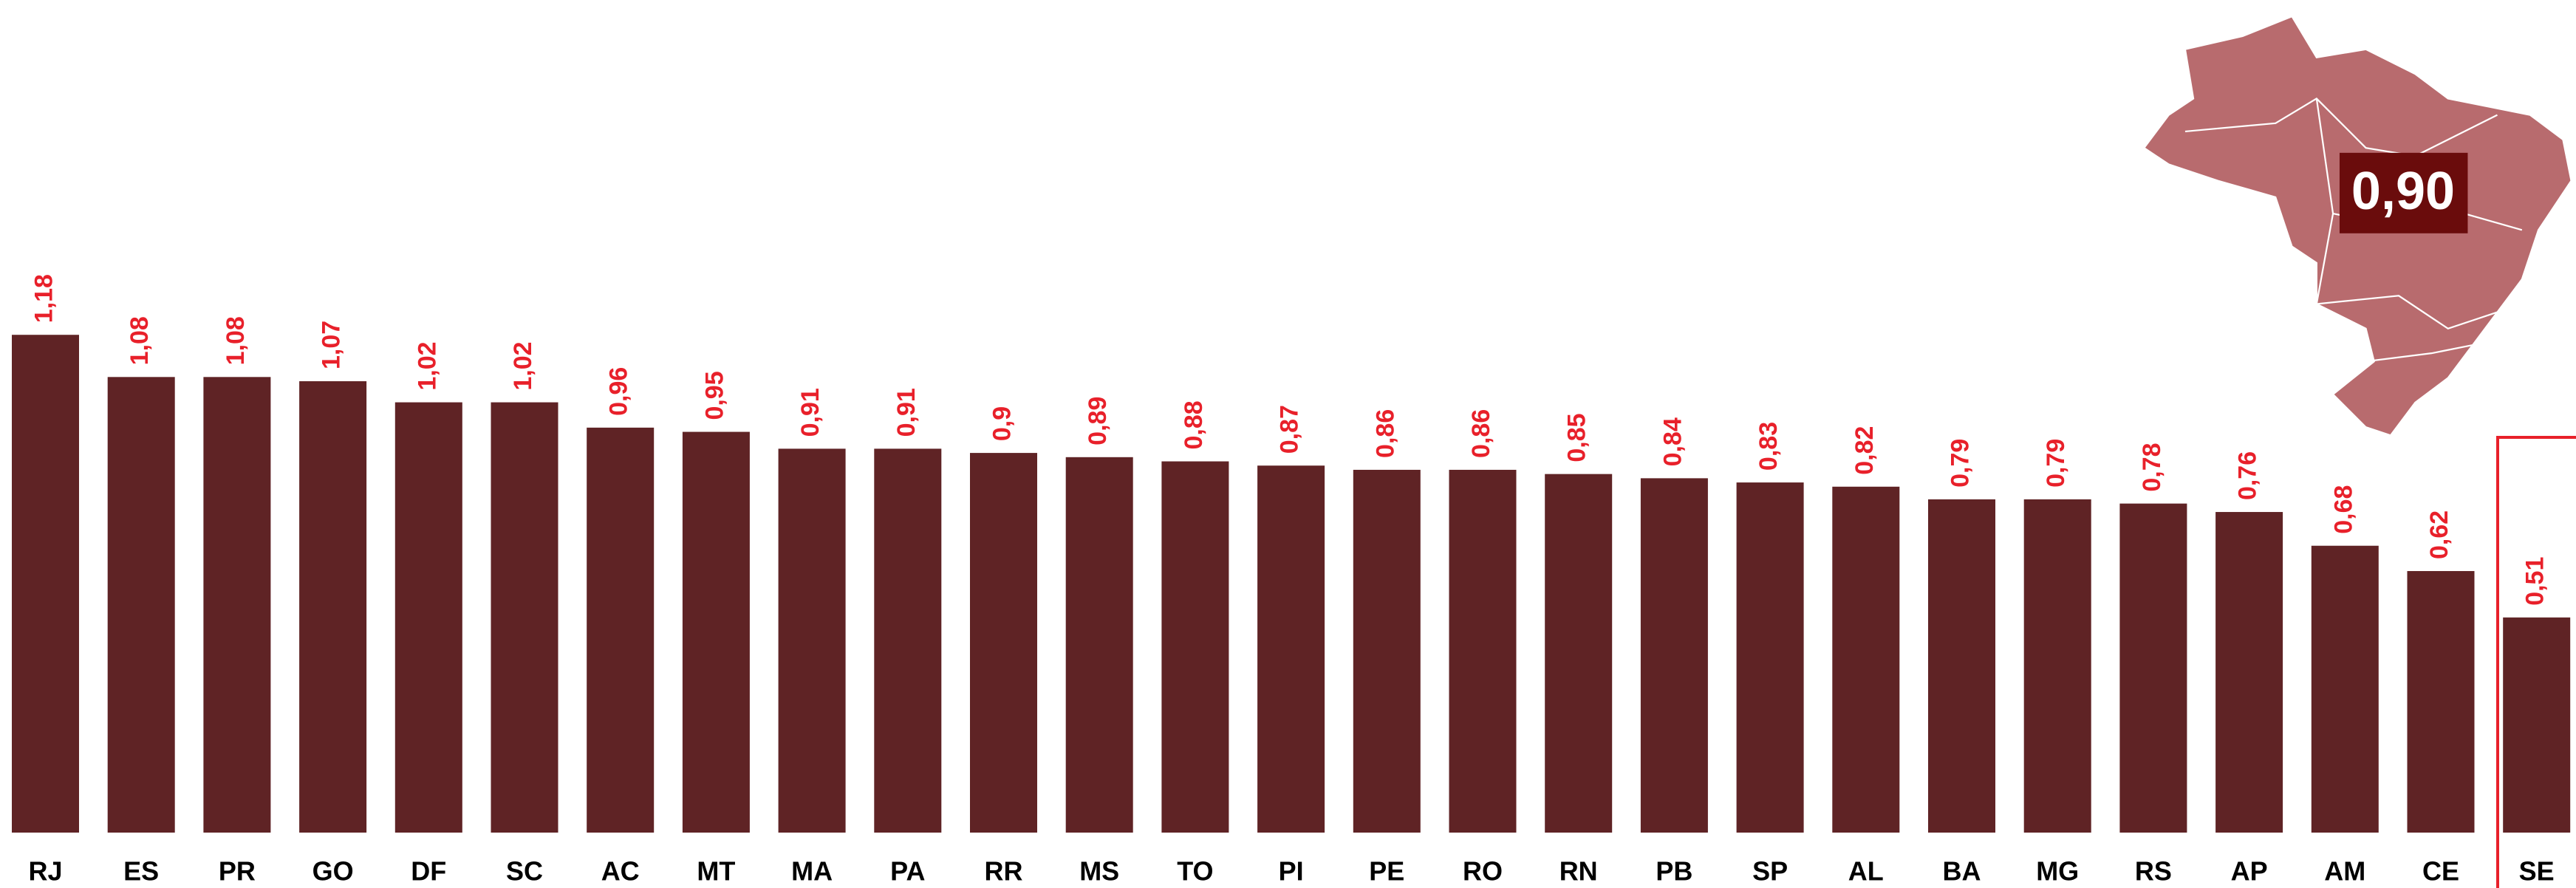  What do you see at coordinates (1770, 872) in the screenshot?
I see `x-tick-label: SP` at bounding box center [1770, 872].